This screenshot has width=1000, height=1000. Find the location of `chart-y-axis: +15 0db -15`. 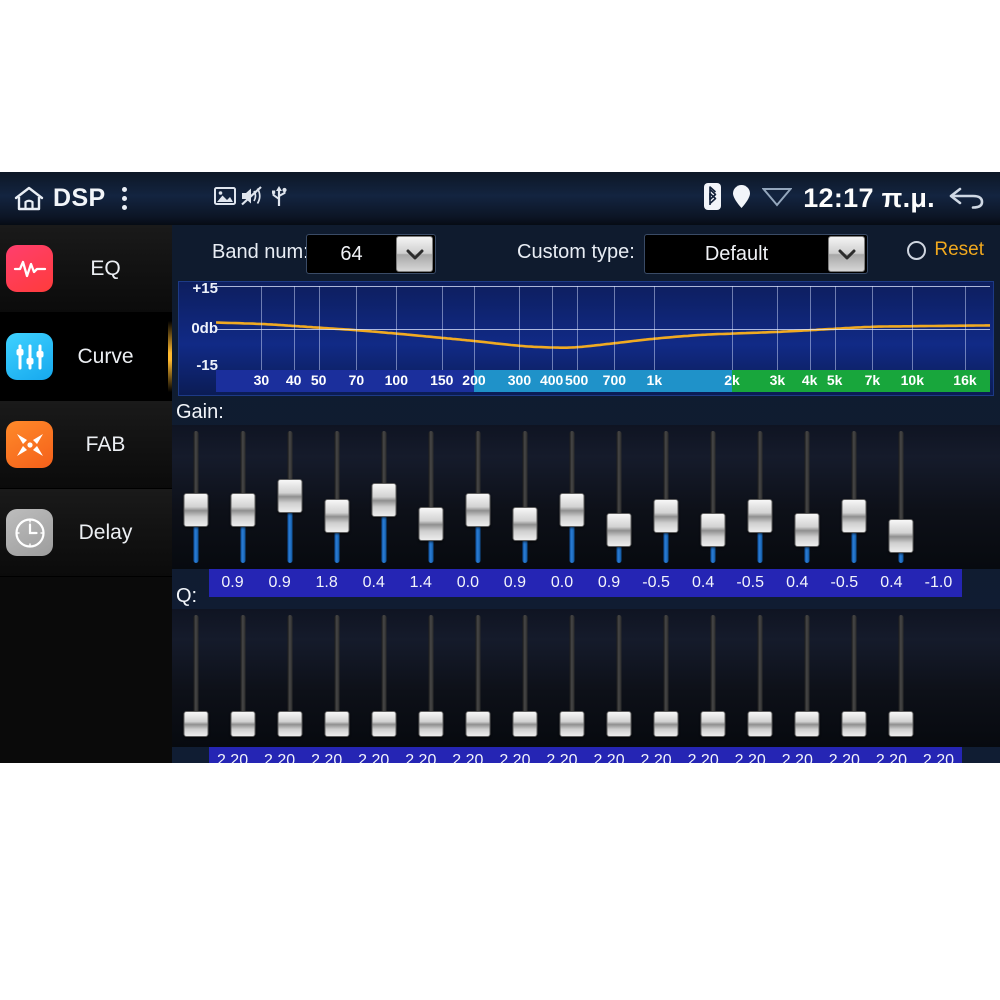

chart-y-axis: +15 0db -15 is located at coordinates (201, 327).